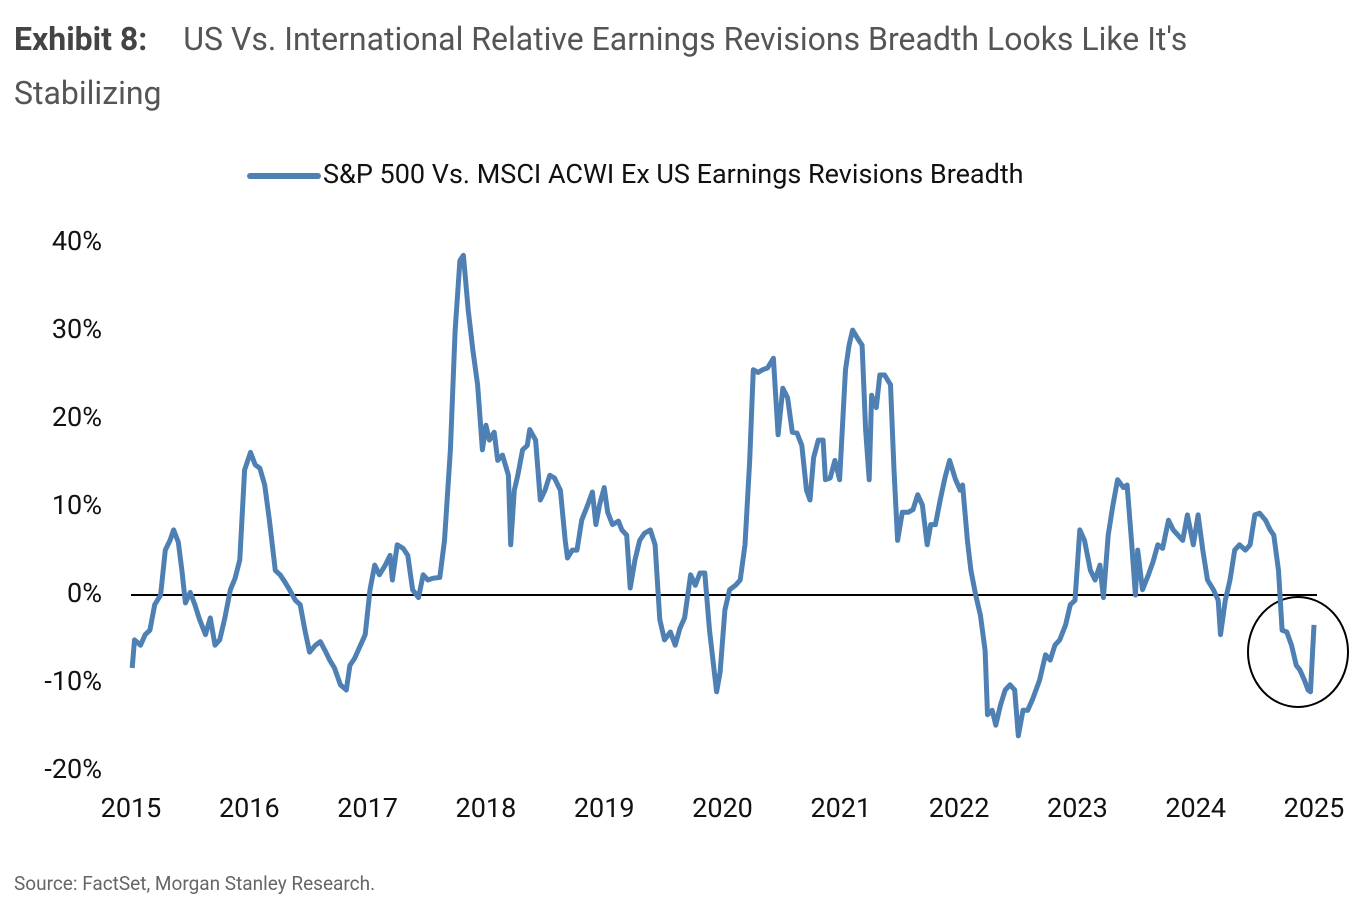  Describe the element at coordinates (722, 808) in the screenshot. I see `x-tick-label: 2020` at that location.